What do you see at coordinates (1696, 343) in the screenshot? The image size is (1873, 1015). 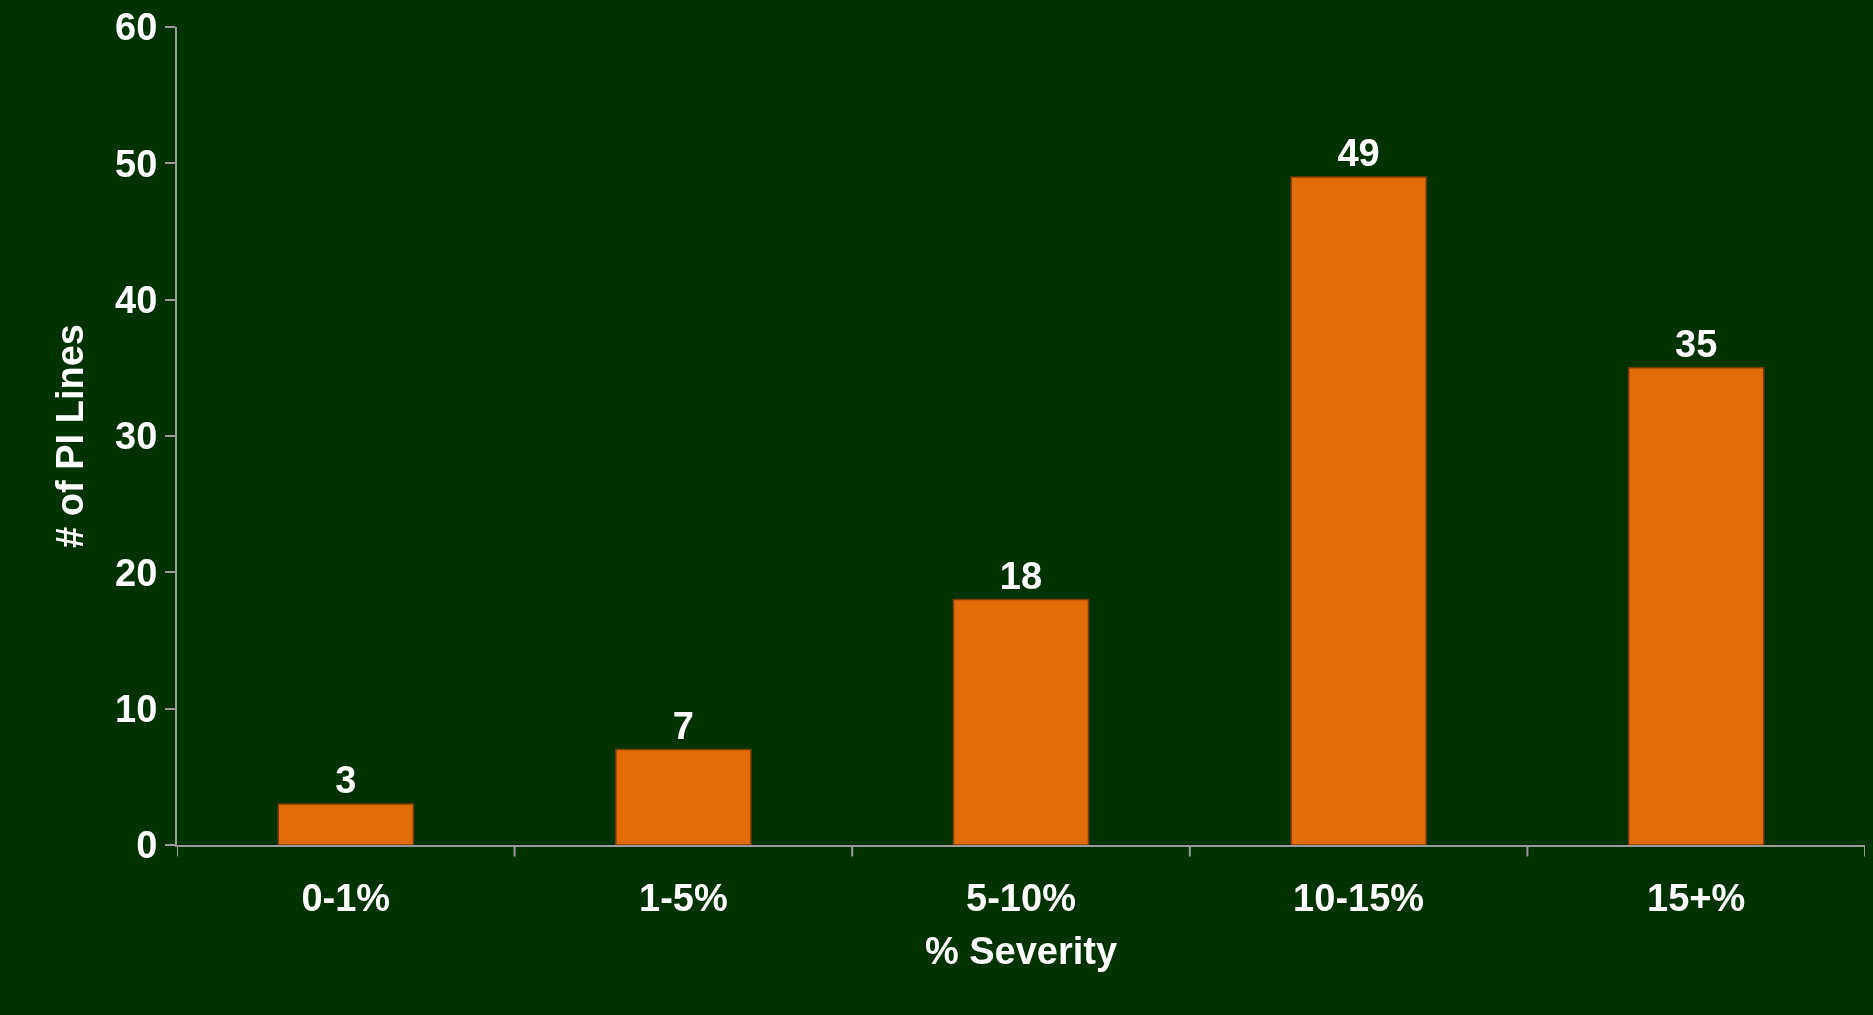 I see `data-label: 35` at bounding box center [1696, 343].